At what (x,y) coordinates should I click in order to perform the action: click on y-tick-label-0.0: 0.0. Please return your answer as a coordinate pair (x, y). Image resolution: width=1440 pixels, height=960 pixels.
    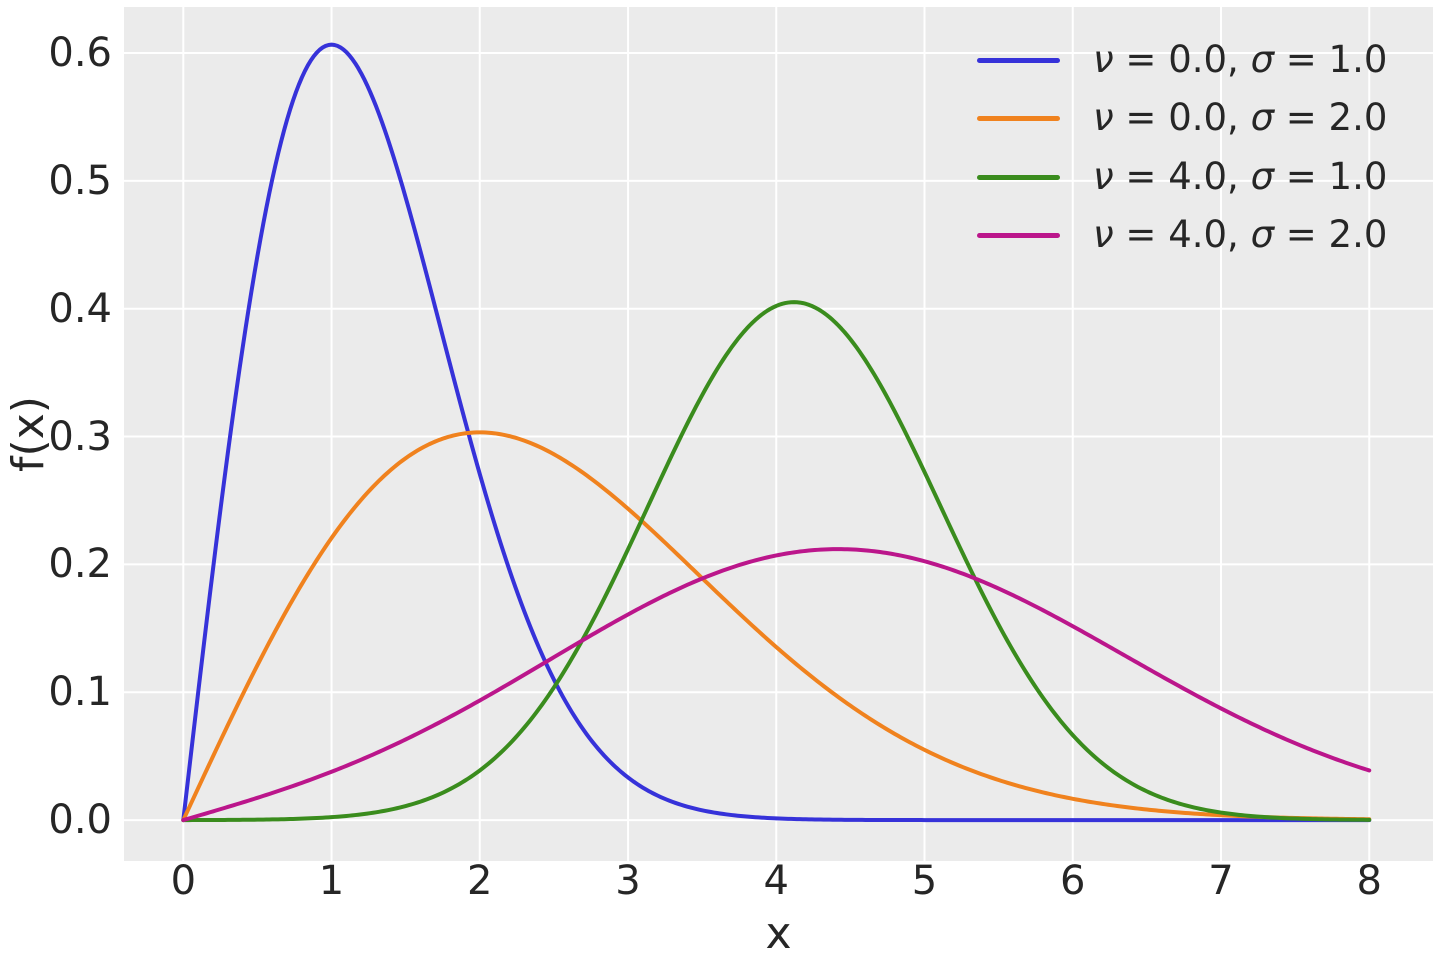
    Looking at the image, I should click on (80, 820).